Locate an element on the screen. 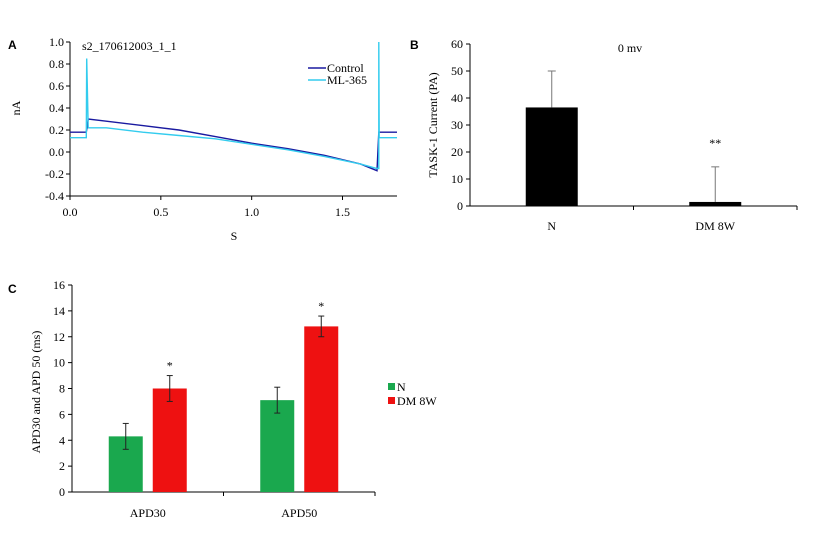 The width and height of the screenshot is (836, 542). panel-letter-b: B is located at coordinates (414, 45).